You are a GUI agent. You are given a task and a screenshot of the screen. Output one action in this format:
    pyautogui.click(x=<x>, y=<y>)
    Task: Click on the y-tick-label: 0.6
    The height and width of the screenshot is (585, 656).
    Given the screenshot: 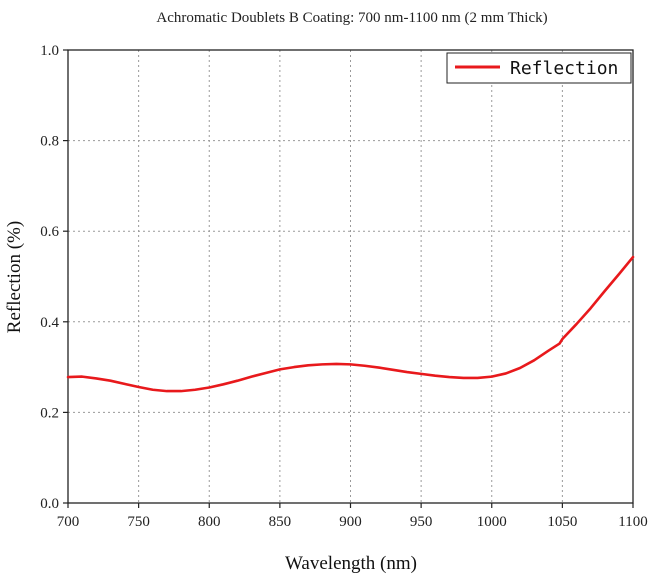 What is the action you would take?
    pyautogui.click(x=49, y=232)
    